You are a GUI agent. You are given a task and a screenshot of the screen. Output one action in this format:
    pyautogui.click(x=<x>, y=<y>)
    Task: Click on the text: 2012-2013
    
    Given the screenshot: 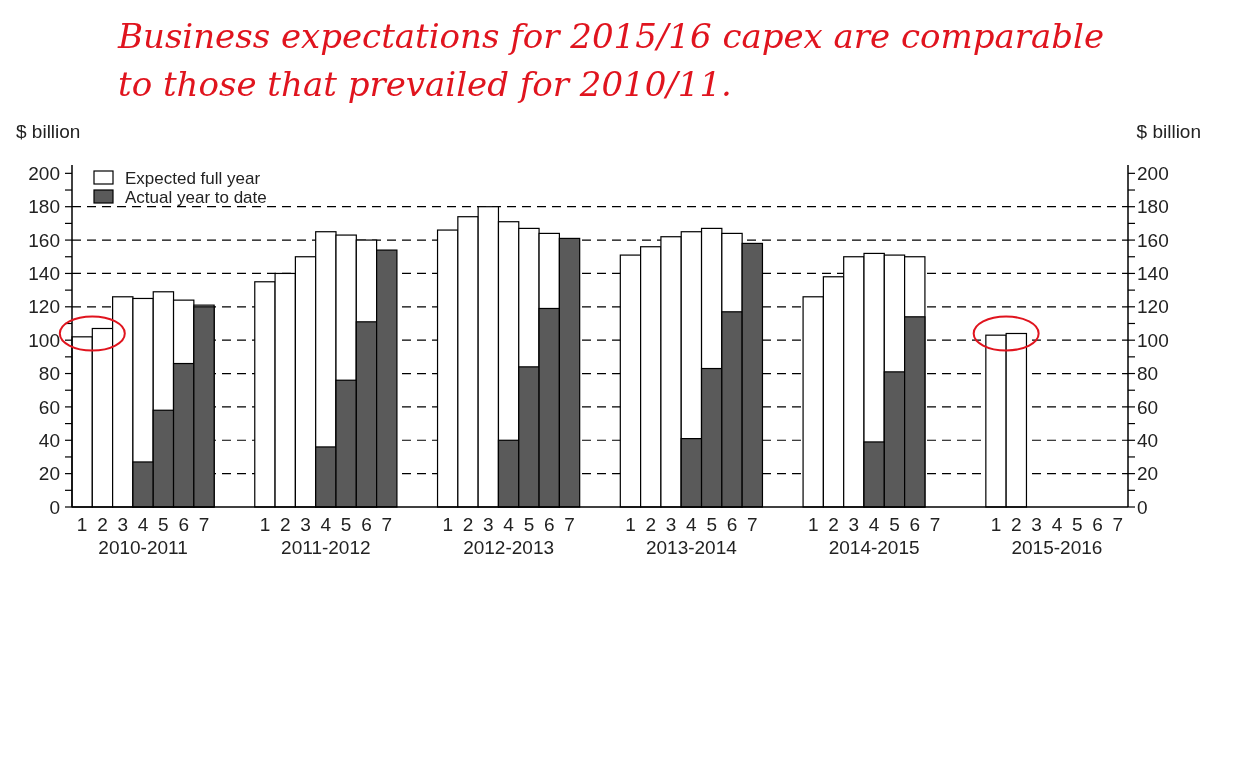 What is the action you would take?
    pyautogui.click(x=509, y=547)
    